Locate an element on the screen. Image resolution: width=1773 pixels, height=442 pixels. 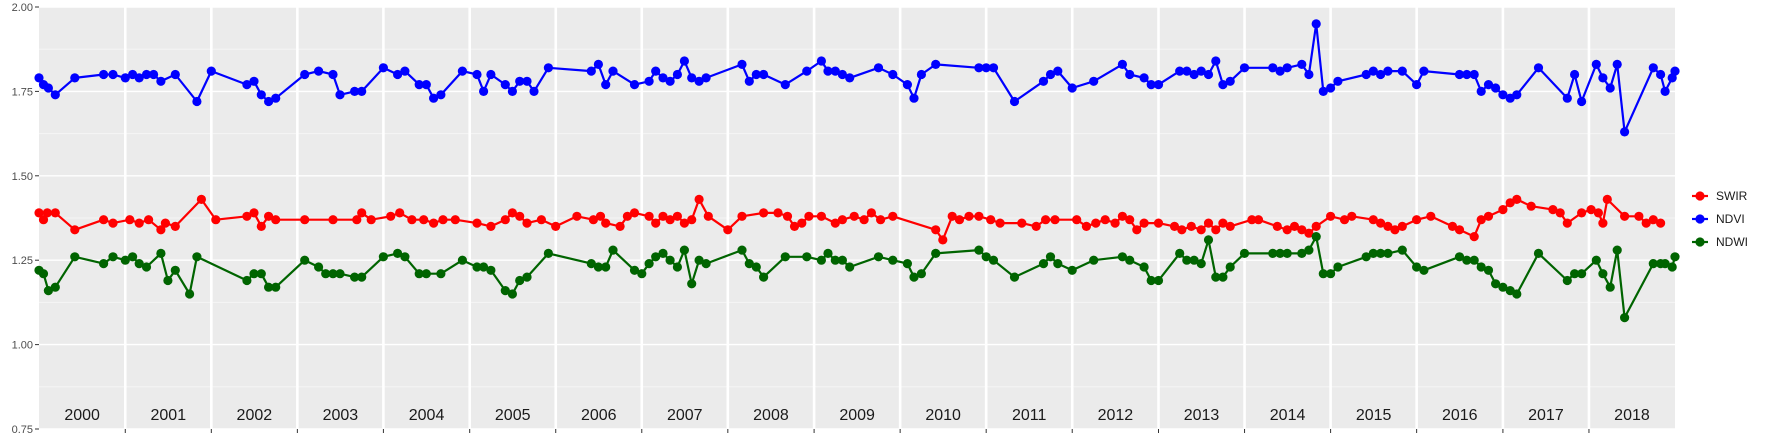
year-label: 2001 is located at coordinates (169, 415).